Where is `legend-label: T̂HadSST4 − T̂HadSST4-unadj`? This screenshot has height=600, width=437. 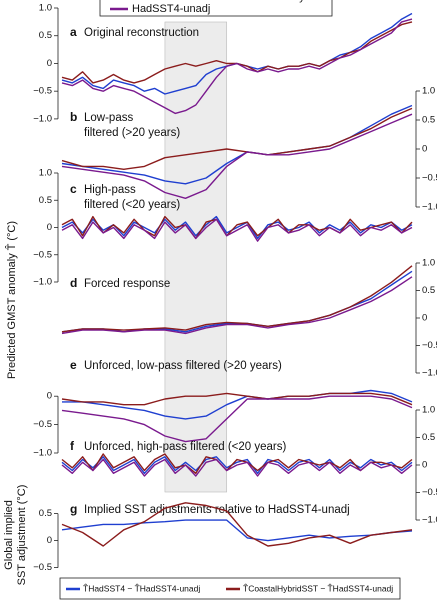
legend-label: T̂HadSST4 − T̂HadSST4-unadj is located at coordinates (141, 588).